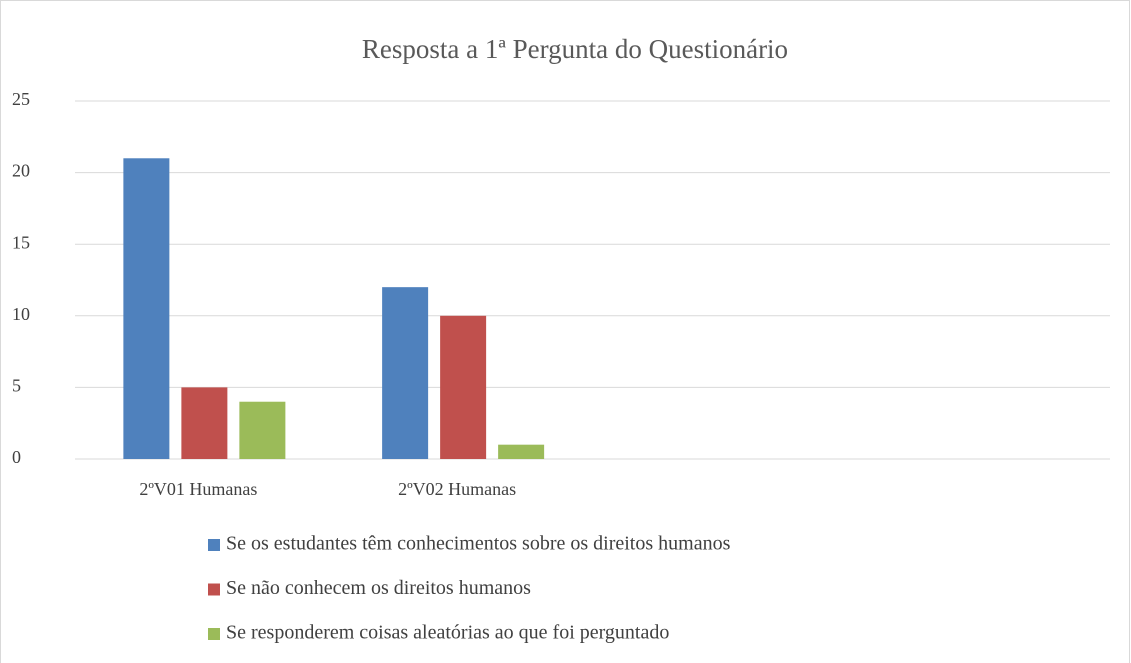 The width and height of the screenshot is (1131, 663). What do you see at coordinates (198, 489) in the screenshot?
I see `x-tick-label: 2ºV01 Humanas` at bounding box center [198, 489].